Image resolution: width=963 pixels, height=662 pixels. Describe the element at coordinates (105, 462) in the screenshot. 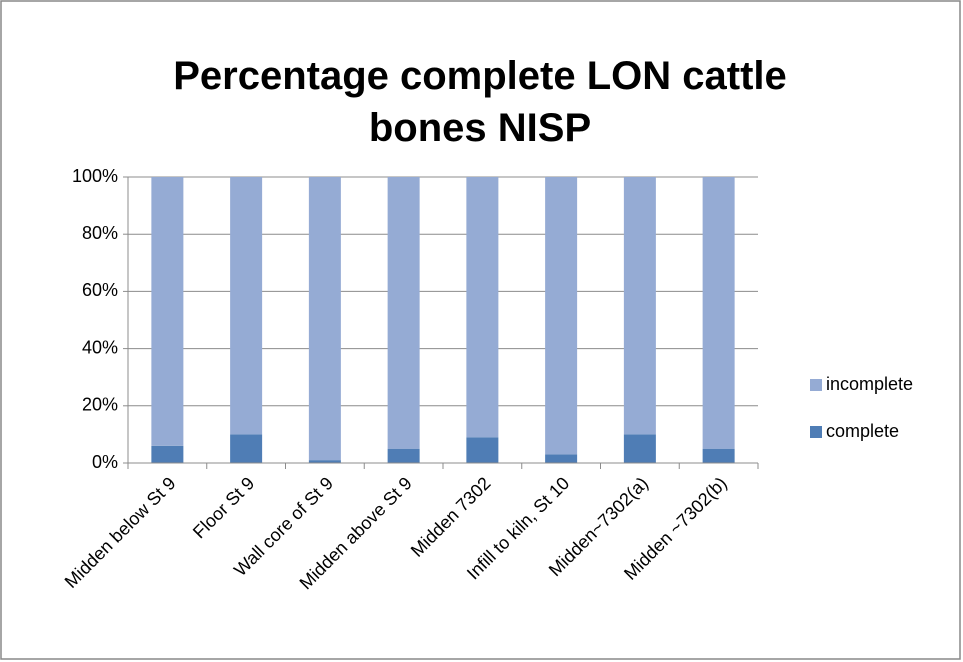

I see `y-tick-label: 0%` at that location.